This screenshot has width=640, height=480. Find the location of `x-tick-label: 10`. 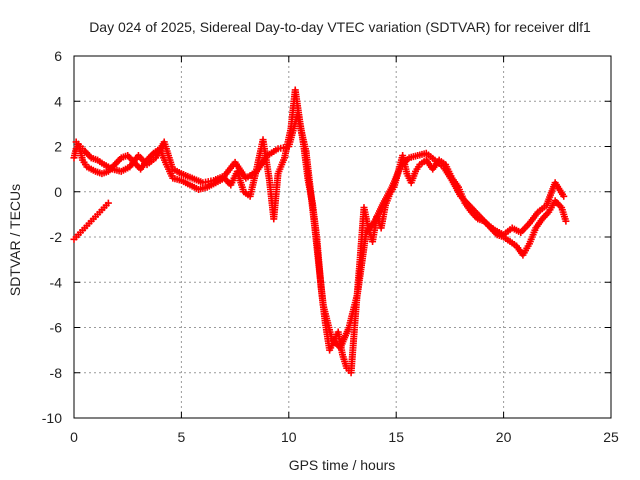

x-tick-label: 10 is located at coordinates (289, 437).